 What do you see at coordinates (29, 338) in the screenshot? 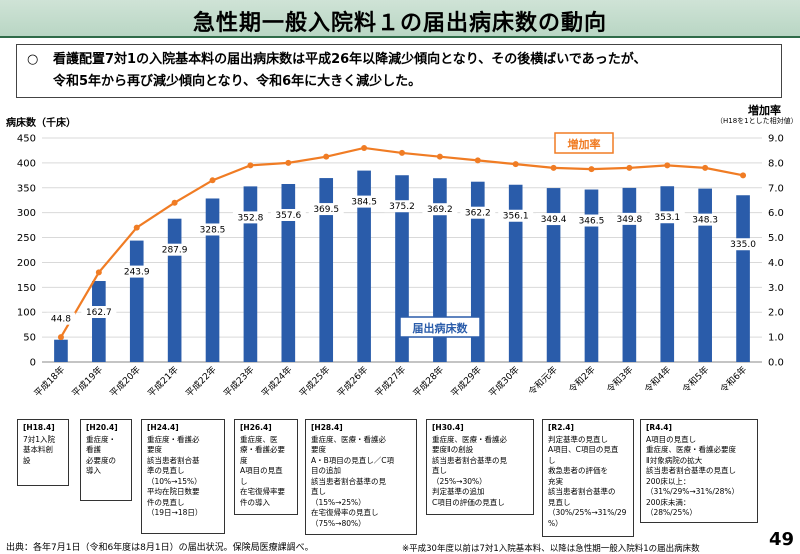
I see `y-tick-label: 50` at bounding box center [29, 338].